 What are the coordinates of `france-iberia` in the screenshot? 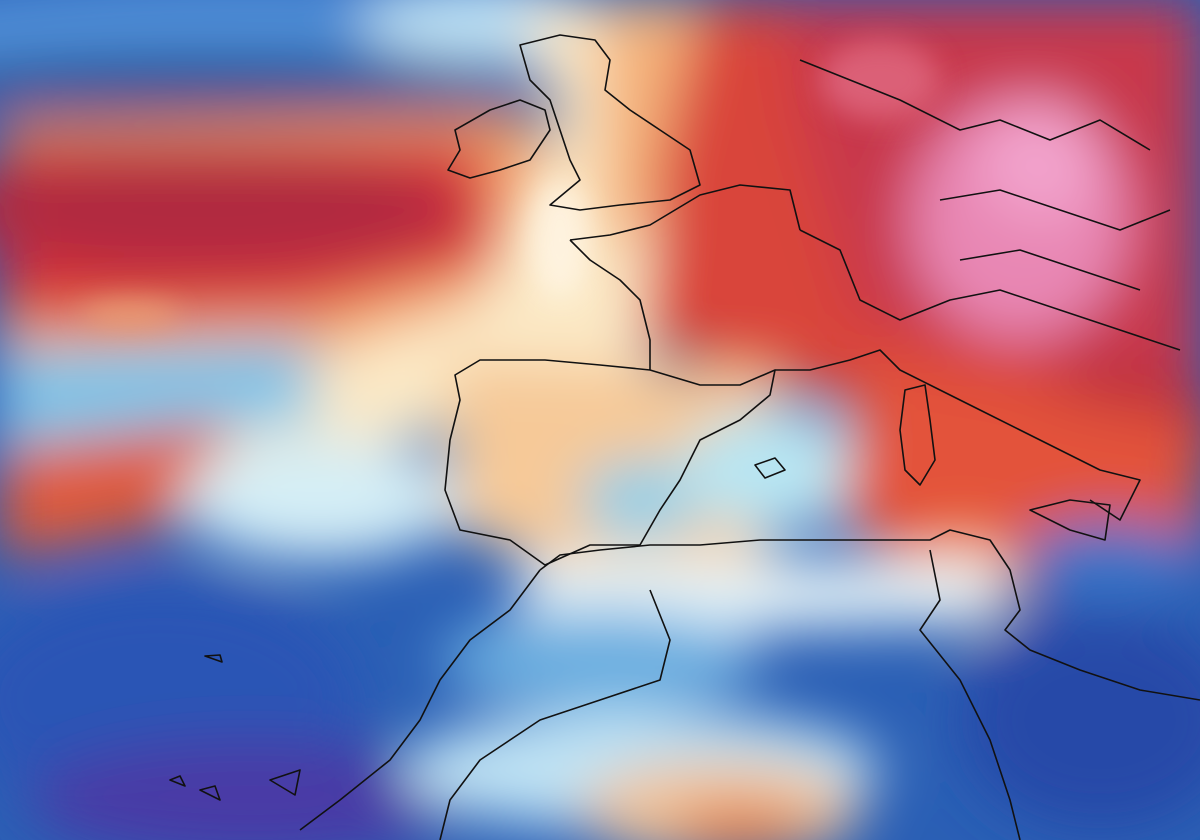 It's located at (622, 375).